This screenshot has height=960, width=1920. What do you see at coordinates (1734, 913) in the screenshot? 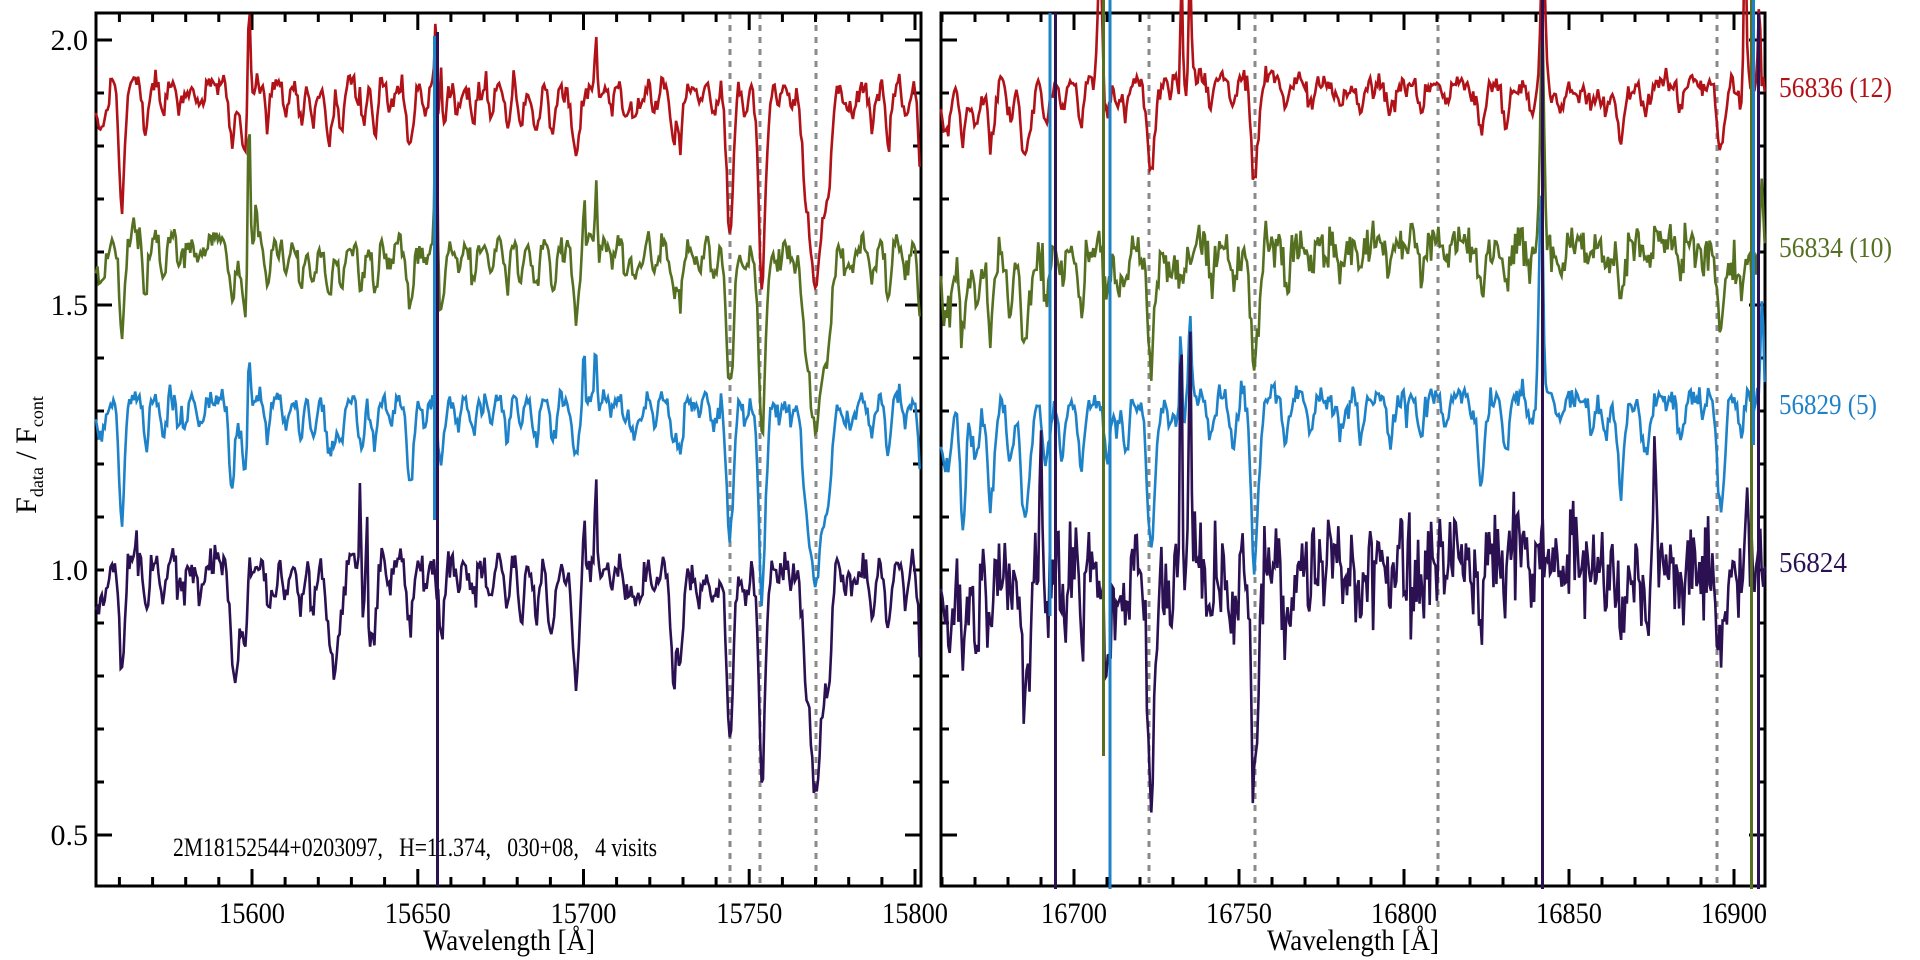
I see `svg-text: 16900` at bounding box center [1734, 913].